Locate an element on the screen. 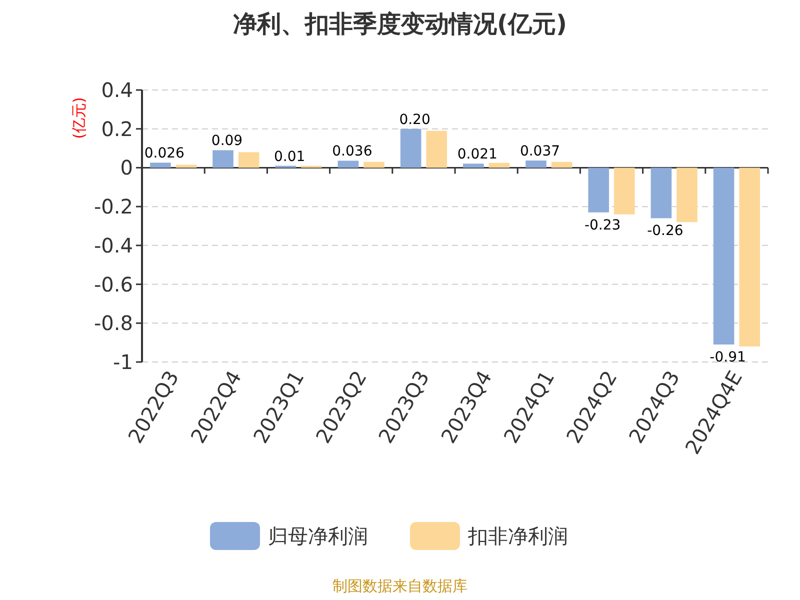 This screenshot has height=600, width=800. y-tick-label: -0.6 is located at coordinates (113, 284).